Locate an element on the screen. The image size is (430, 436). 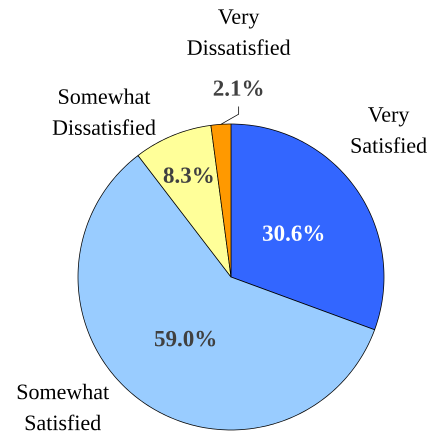
data-label: 2.1% is located at coordinates (238, 88).